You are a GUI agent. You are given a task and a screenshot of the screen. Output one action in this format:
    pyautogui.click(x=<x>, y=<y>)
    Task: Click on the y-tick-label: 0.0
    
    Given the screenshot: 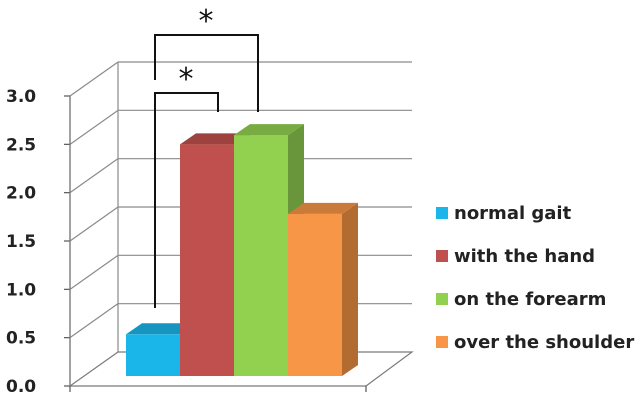 What is the action you would take?
    pyautogui.click(x=21, y=387)
    